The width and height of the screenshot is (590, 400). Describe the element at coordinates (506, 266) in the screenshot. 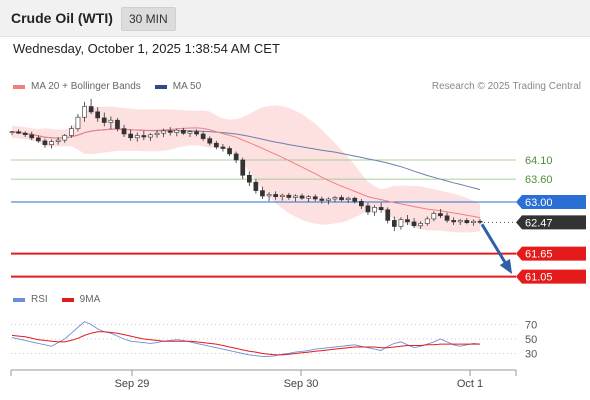

I see `forecast-arrow-head` at that location.